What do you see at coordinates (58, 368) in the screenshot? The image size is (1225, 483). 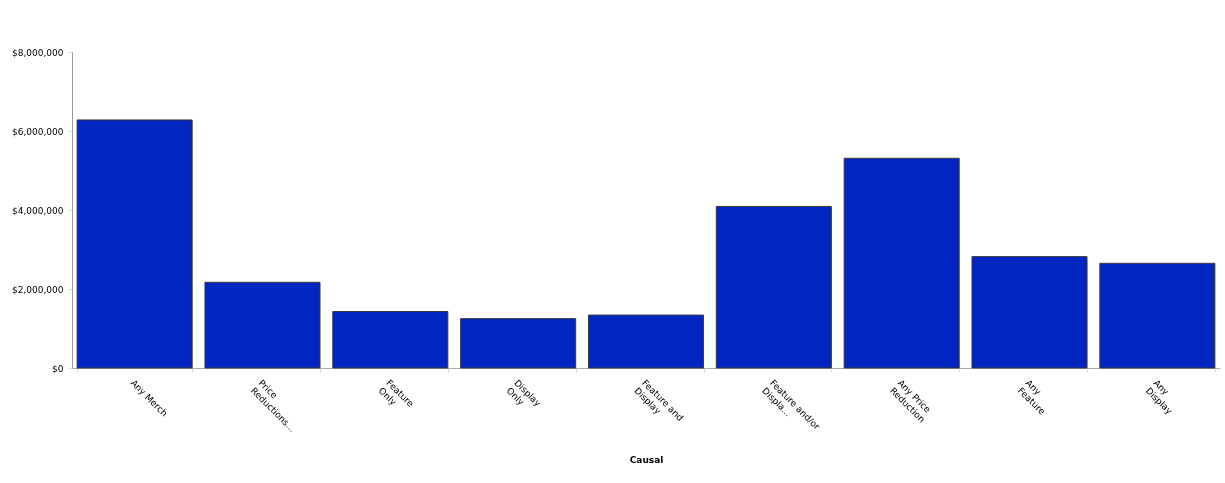 I see `y-tick-label: $0` at bounding box center [58, 368].